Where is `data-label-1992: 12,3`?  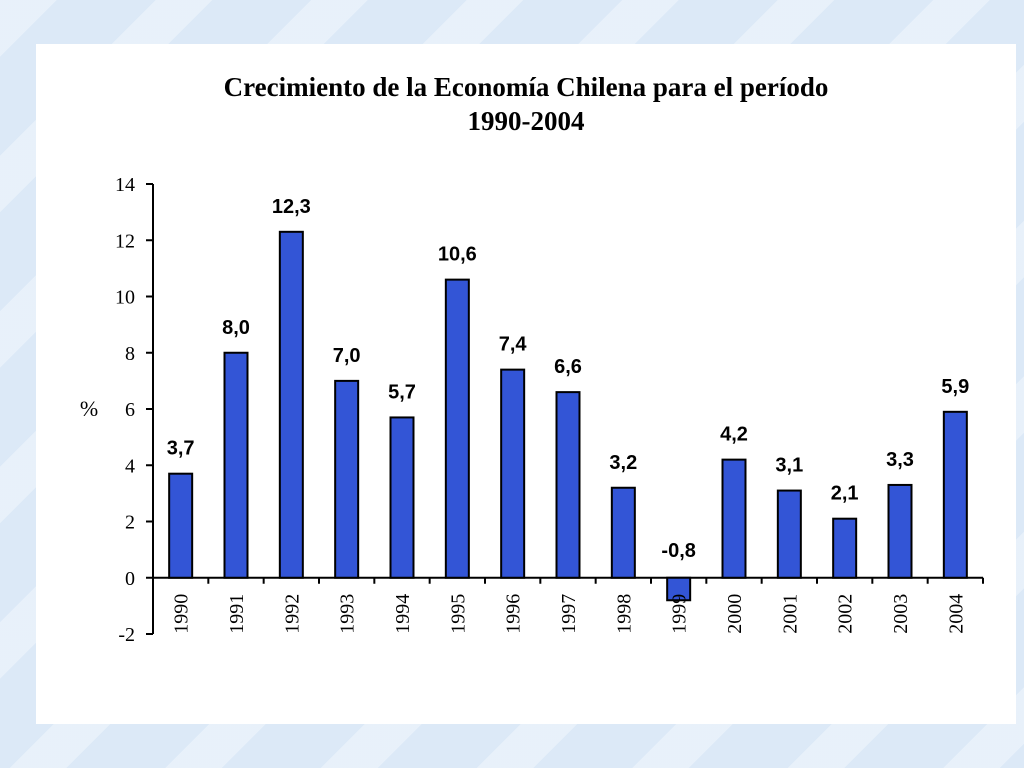 data-label-1992: 12,3 is located at coordinates (291, 207).